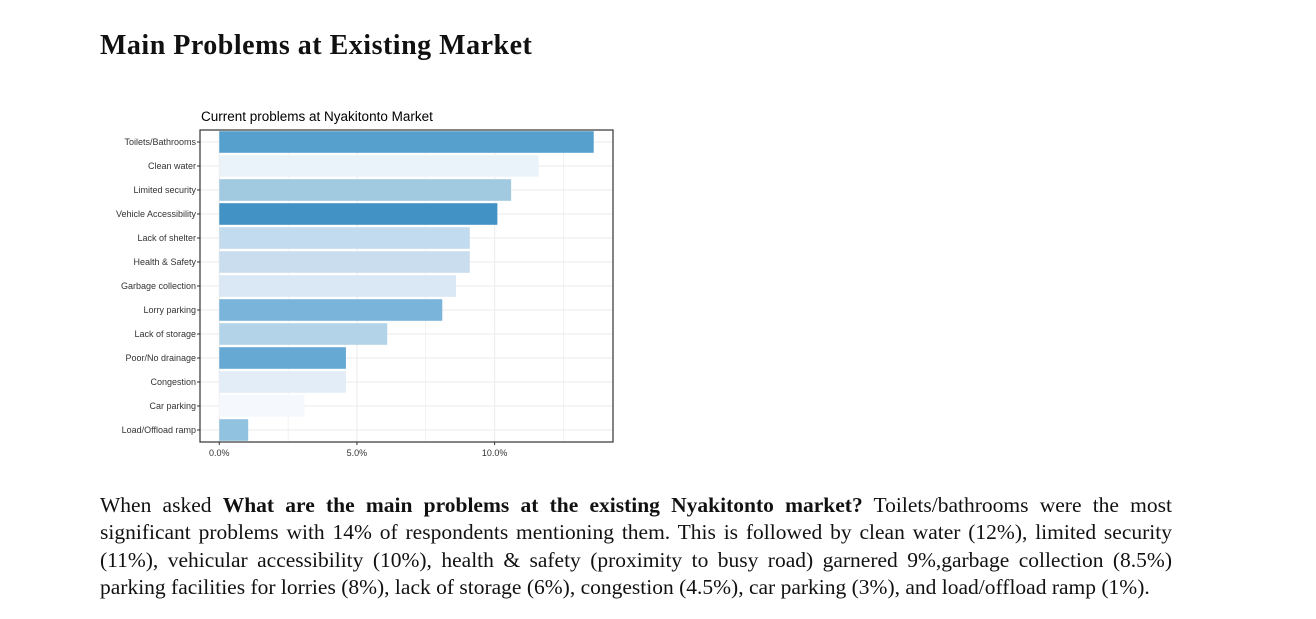 The image size is (1316, 619). I want to click on y-tick-label: Clean water, so click(172, 166).